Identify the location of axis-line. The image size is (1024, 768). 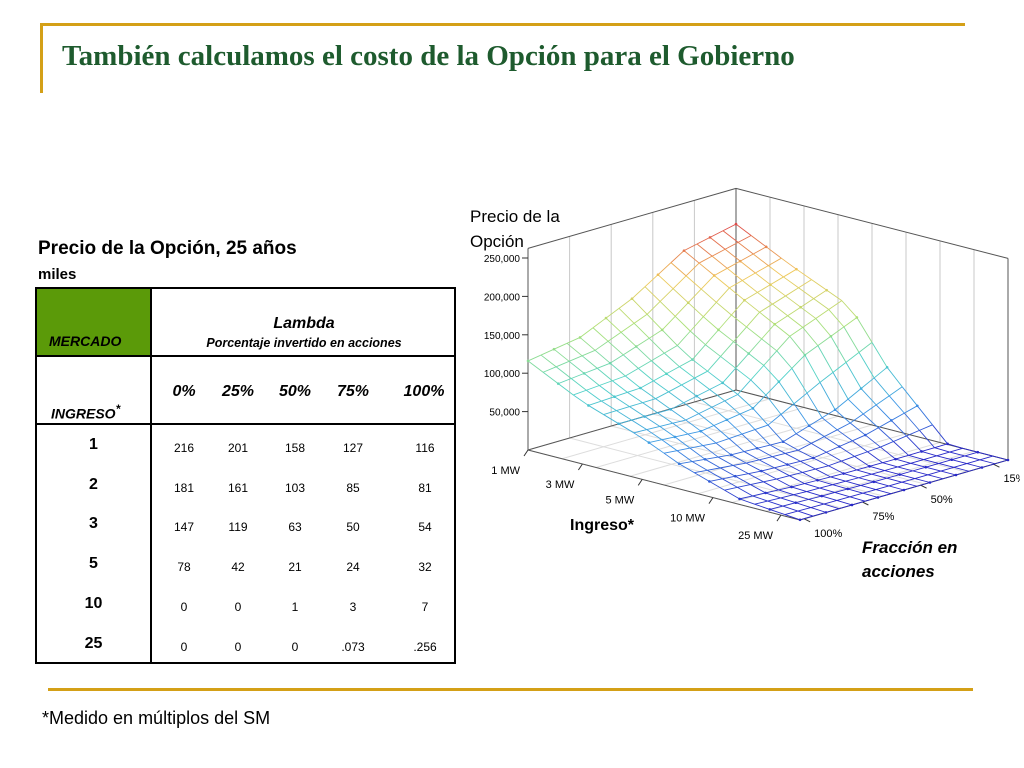
(664, 485).